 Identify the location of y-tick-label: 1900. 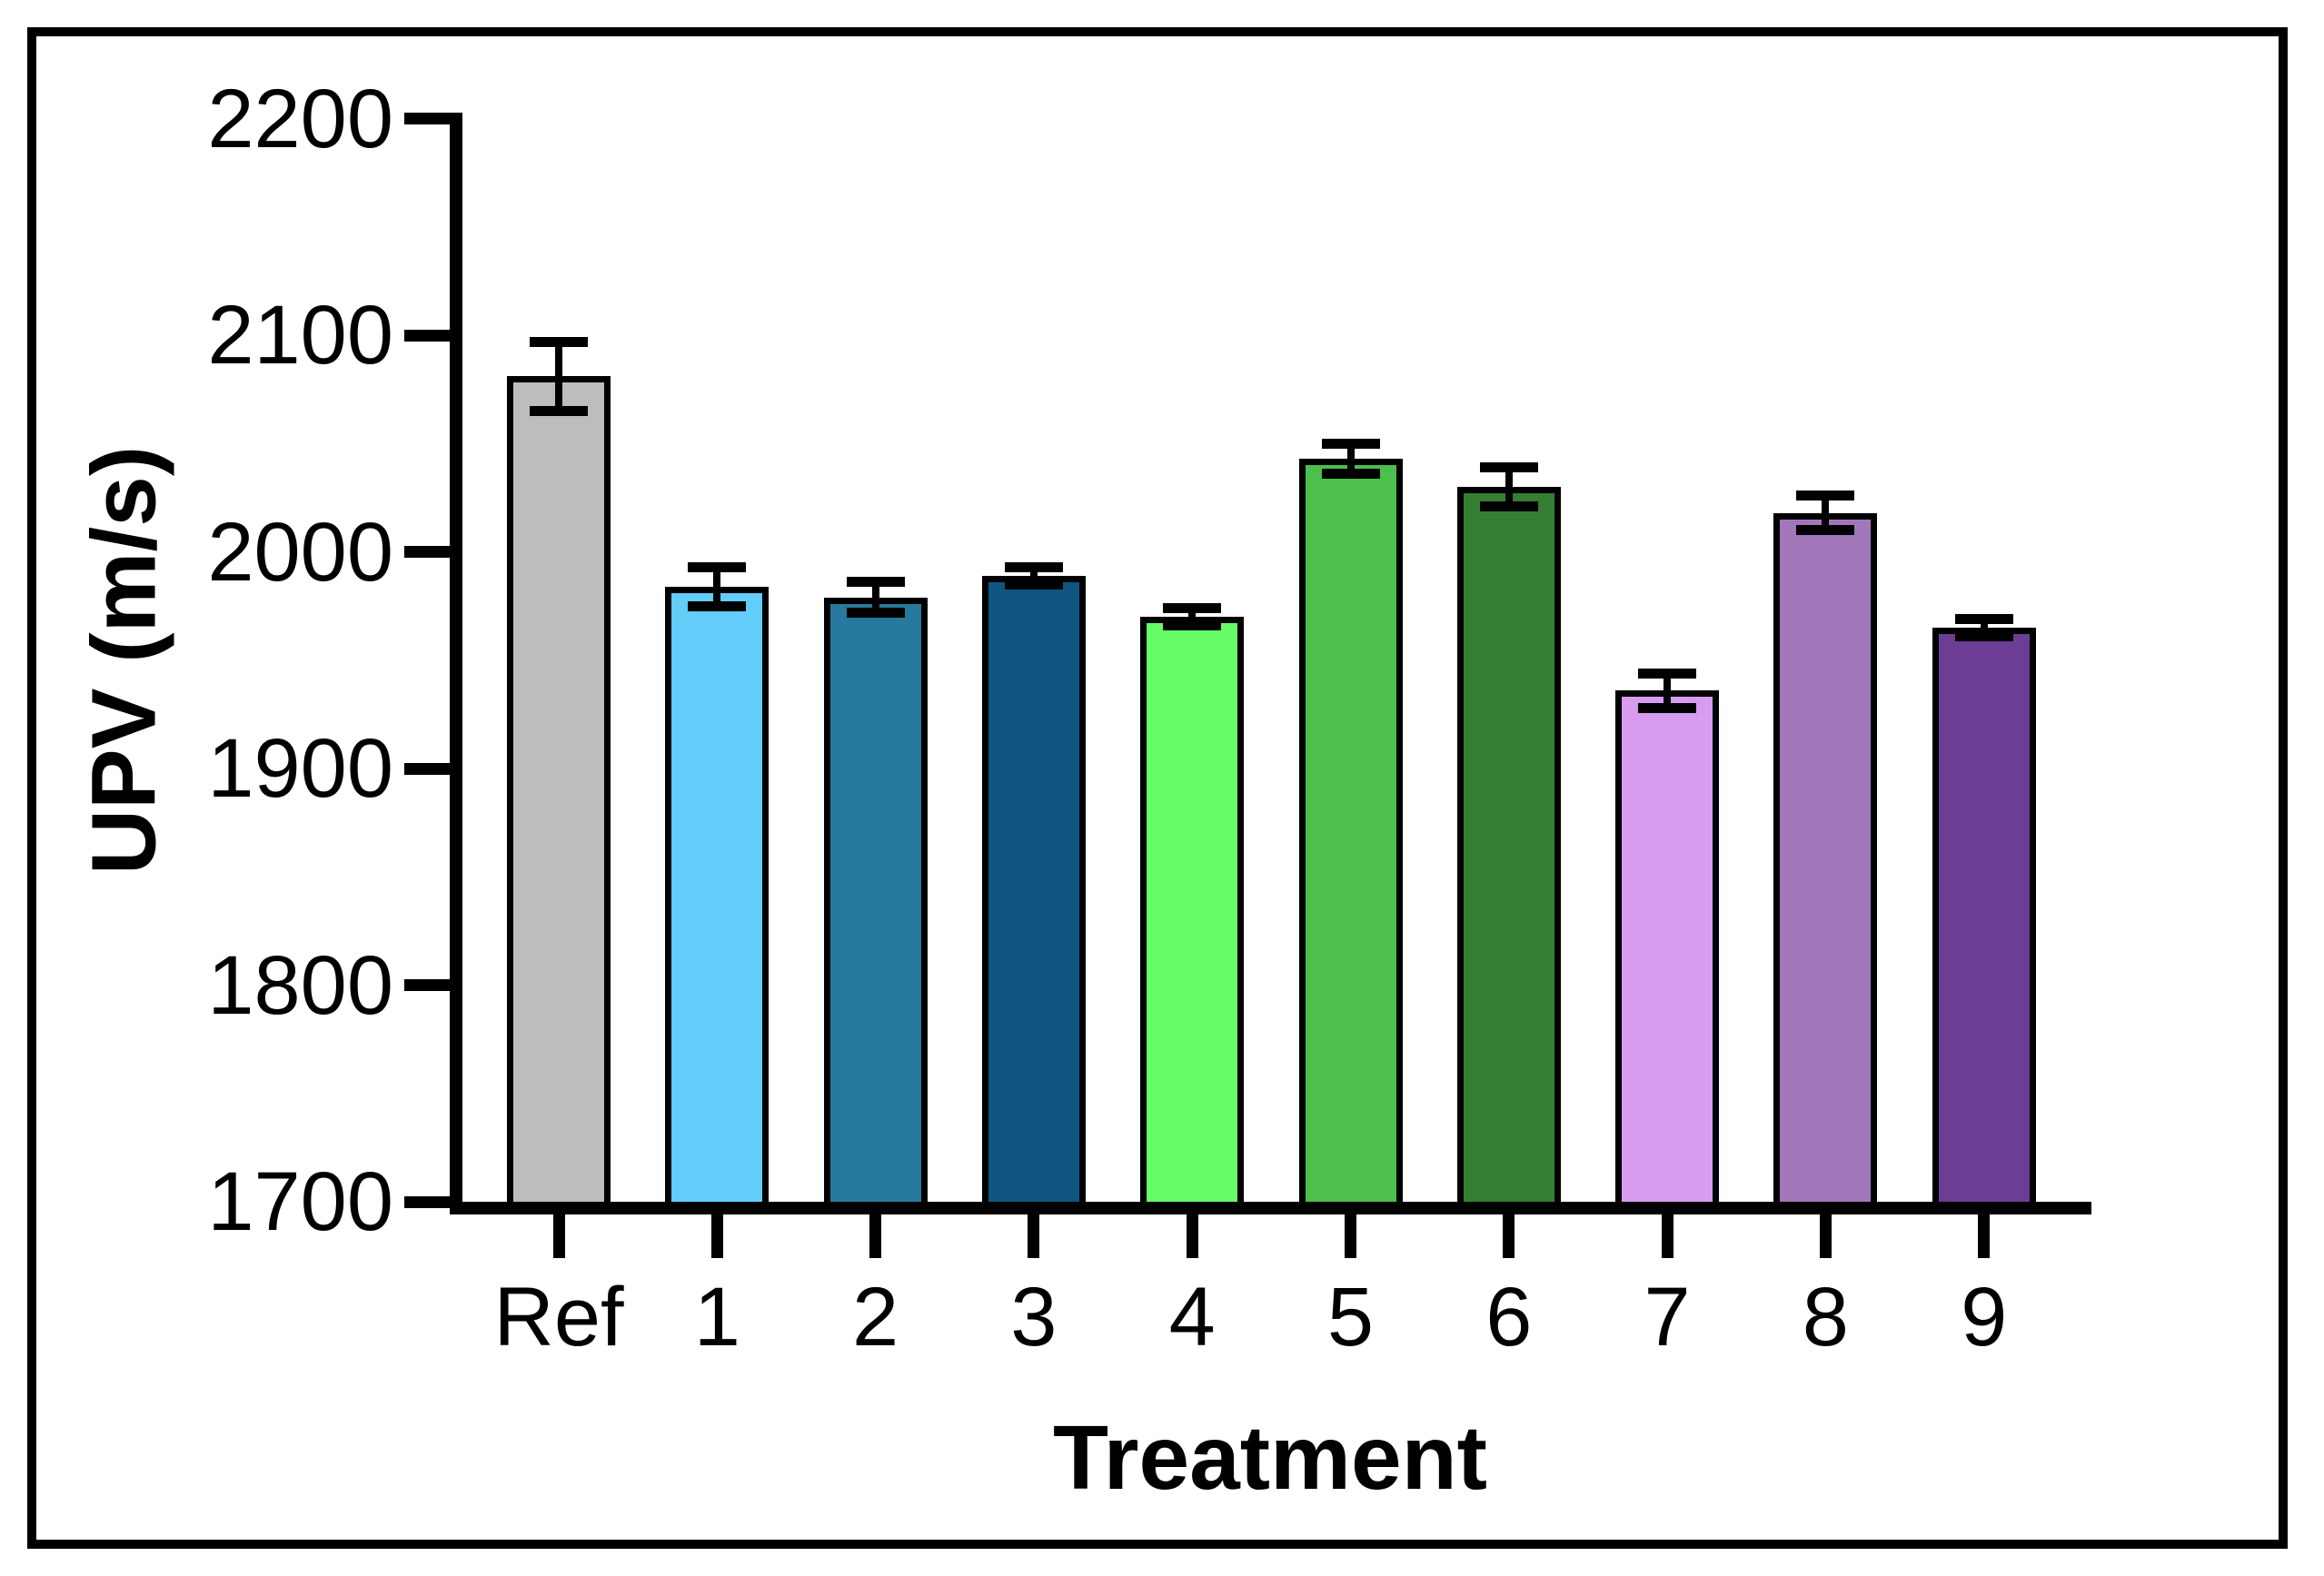
(300, 768).